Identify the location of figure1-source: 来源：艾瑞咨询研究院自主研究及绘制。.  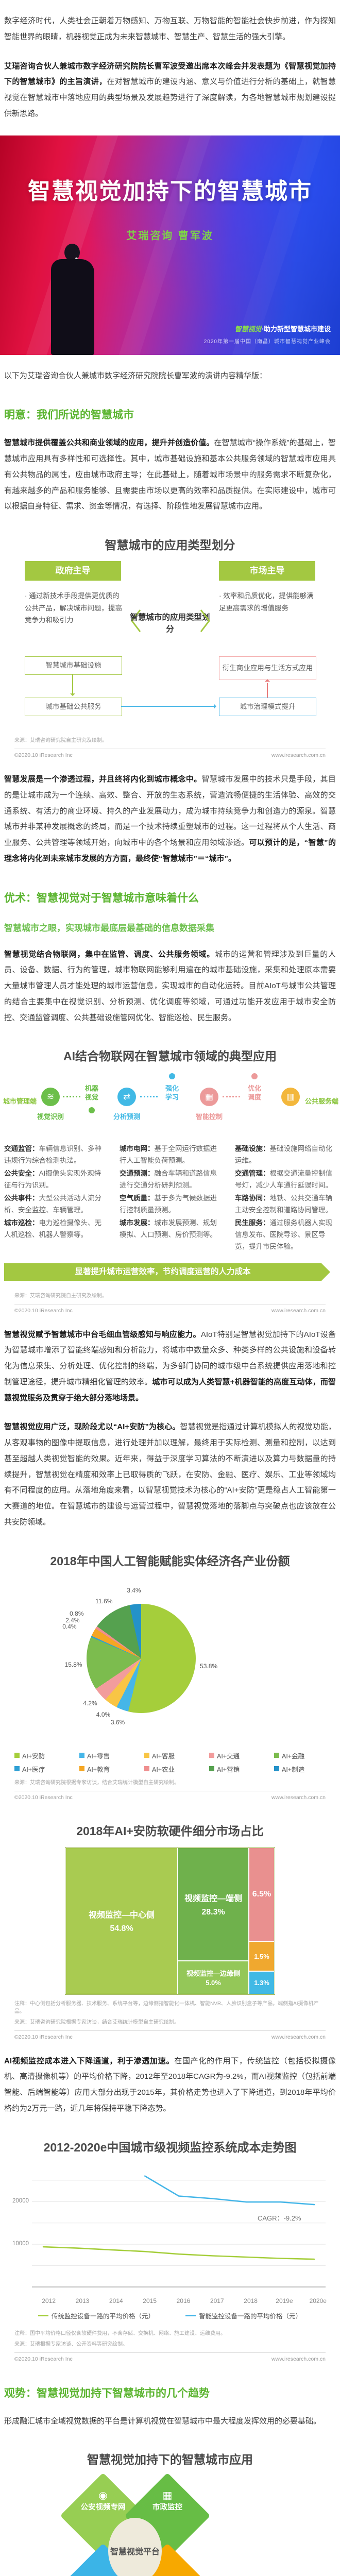
(60, 740).